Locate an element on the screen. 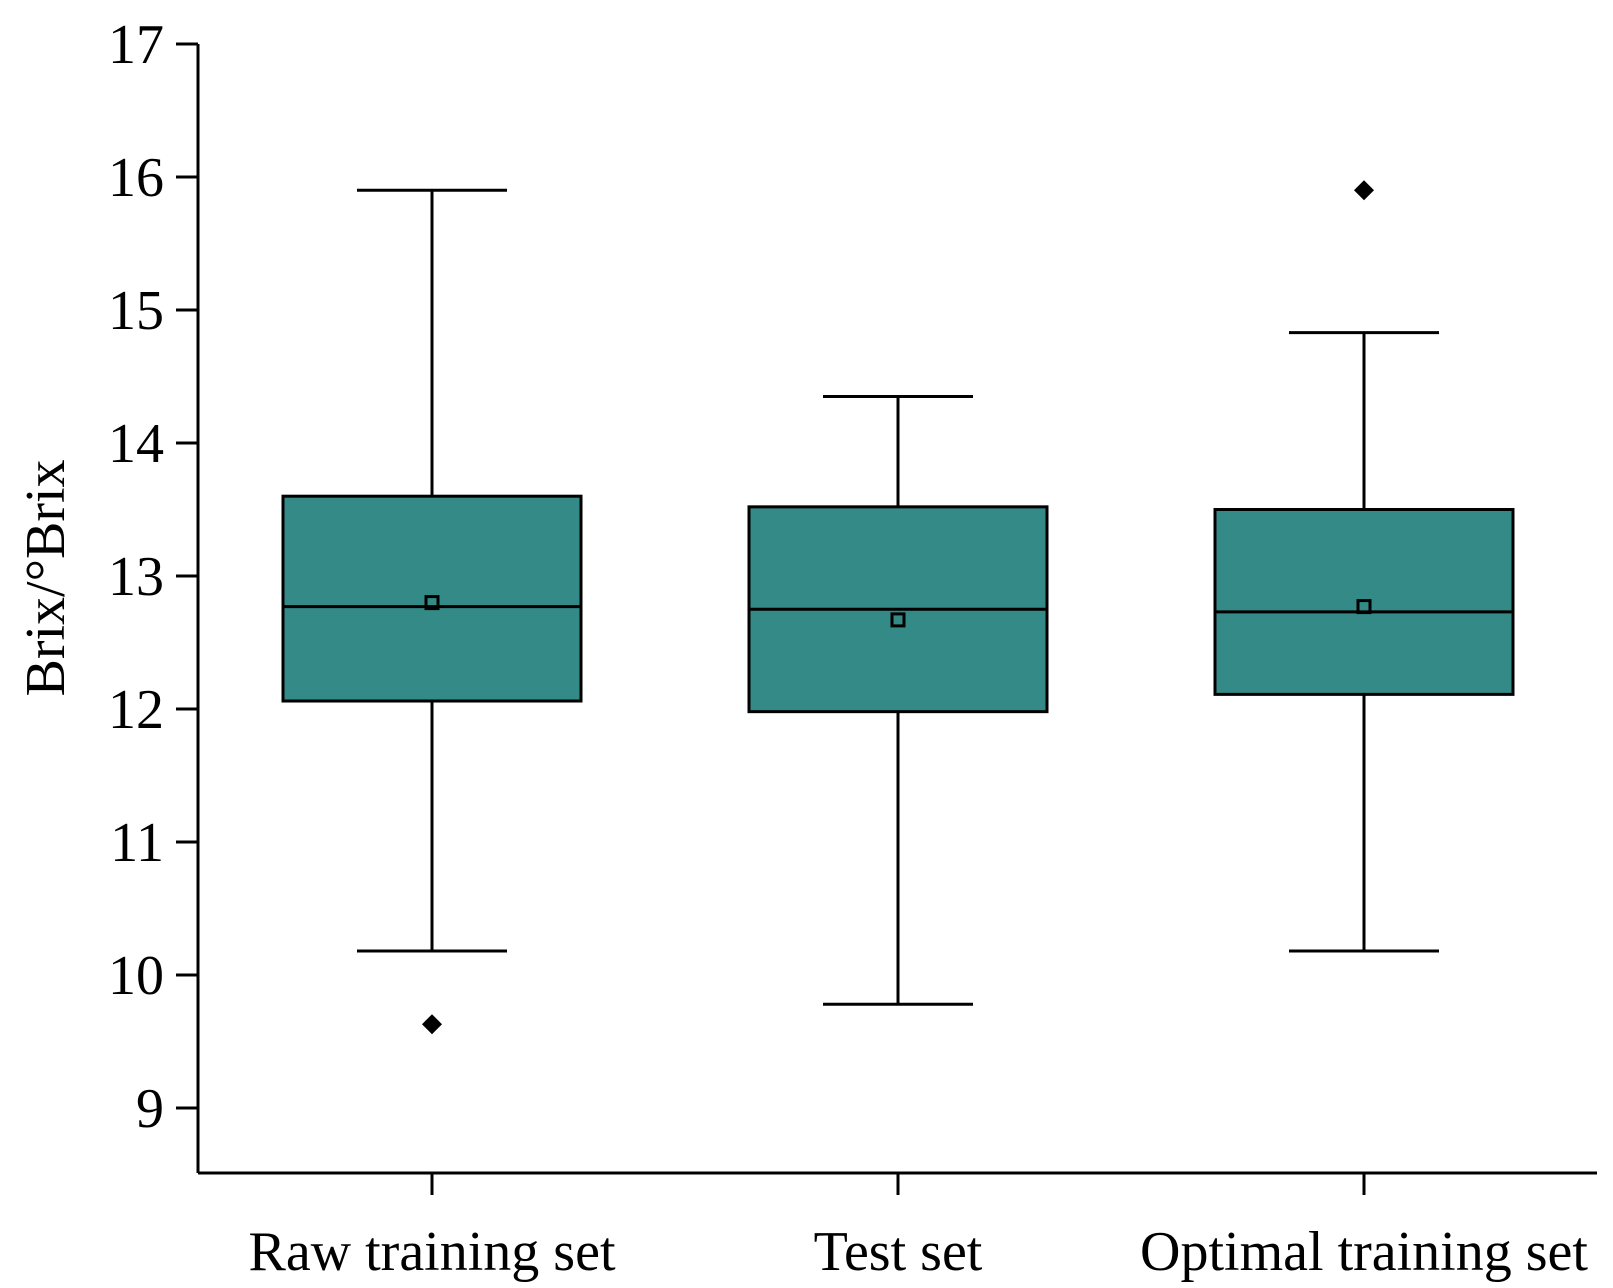 This screenshot has height=1288, width=1613. x-tick-label: Raw training set is located at coordinates (431, 1252).